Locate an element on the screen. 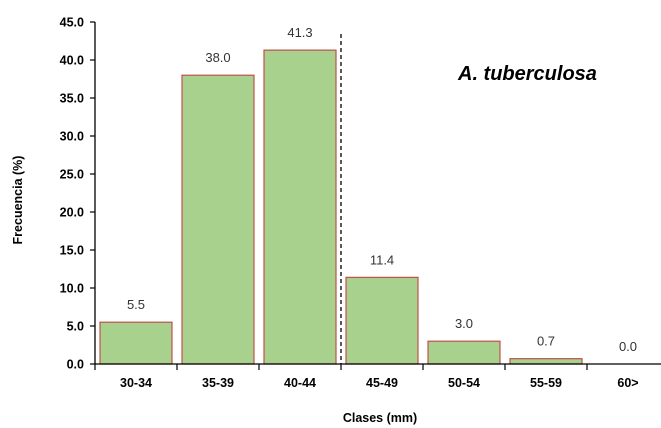 This screenshot has height=428, width=661. x-tick-label: 60> is located at coordinates (627, 383).